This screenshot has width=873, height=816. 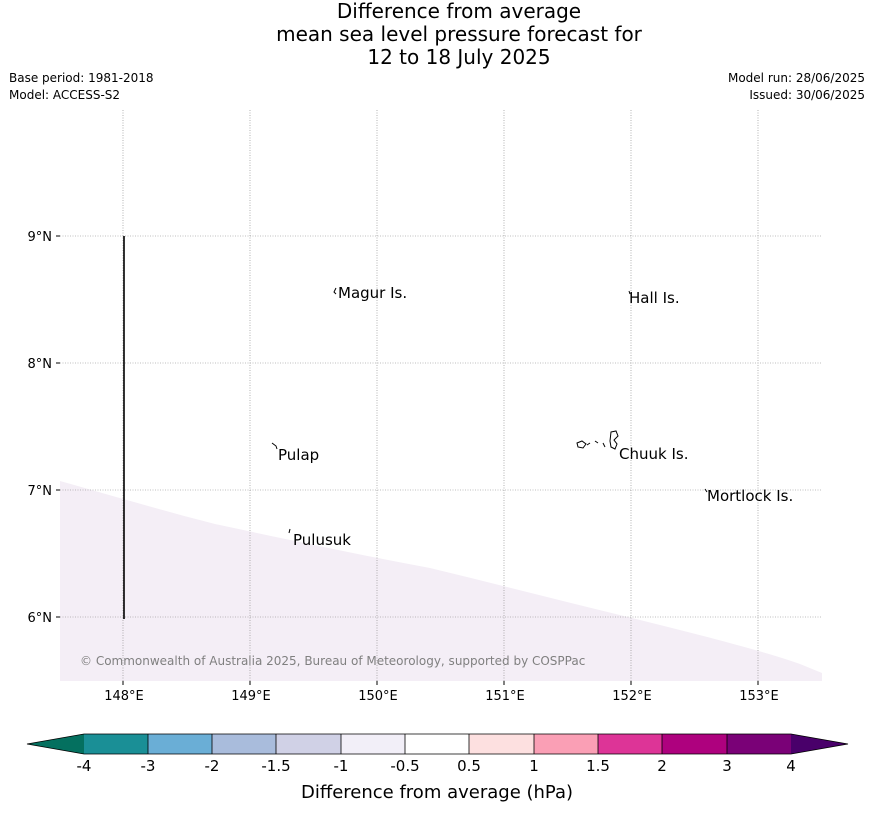 I want to click on issued-date: Issued: 30/06/2025, so click(x=807, y=95).